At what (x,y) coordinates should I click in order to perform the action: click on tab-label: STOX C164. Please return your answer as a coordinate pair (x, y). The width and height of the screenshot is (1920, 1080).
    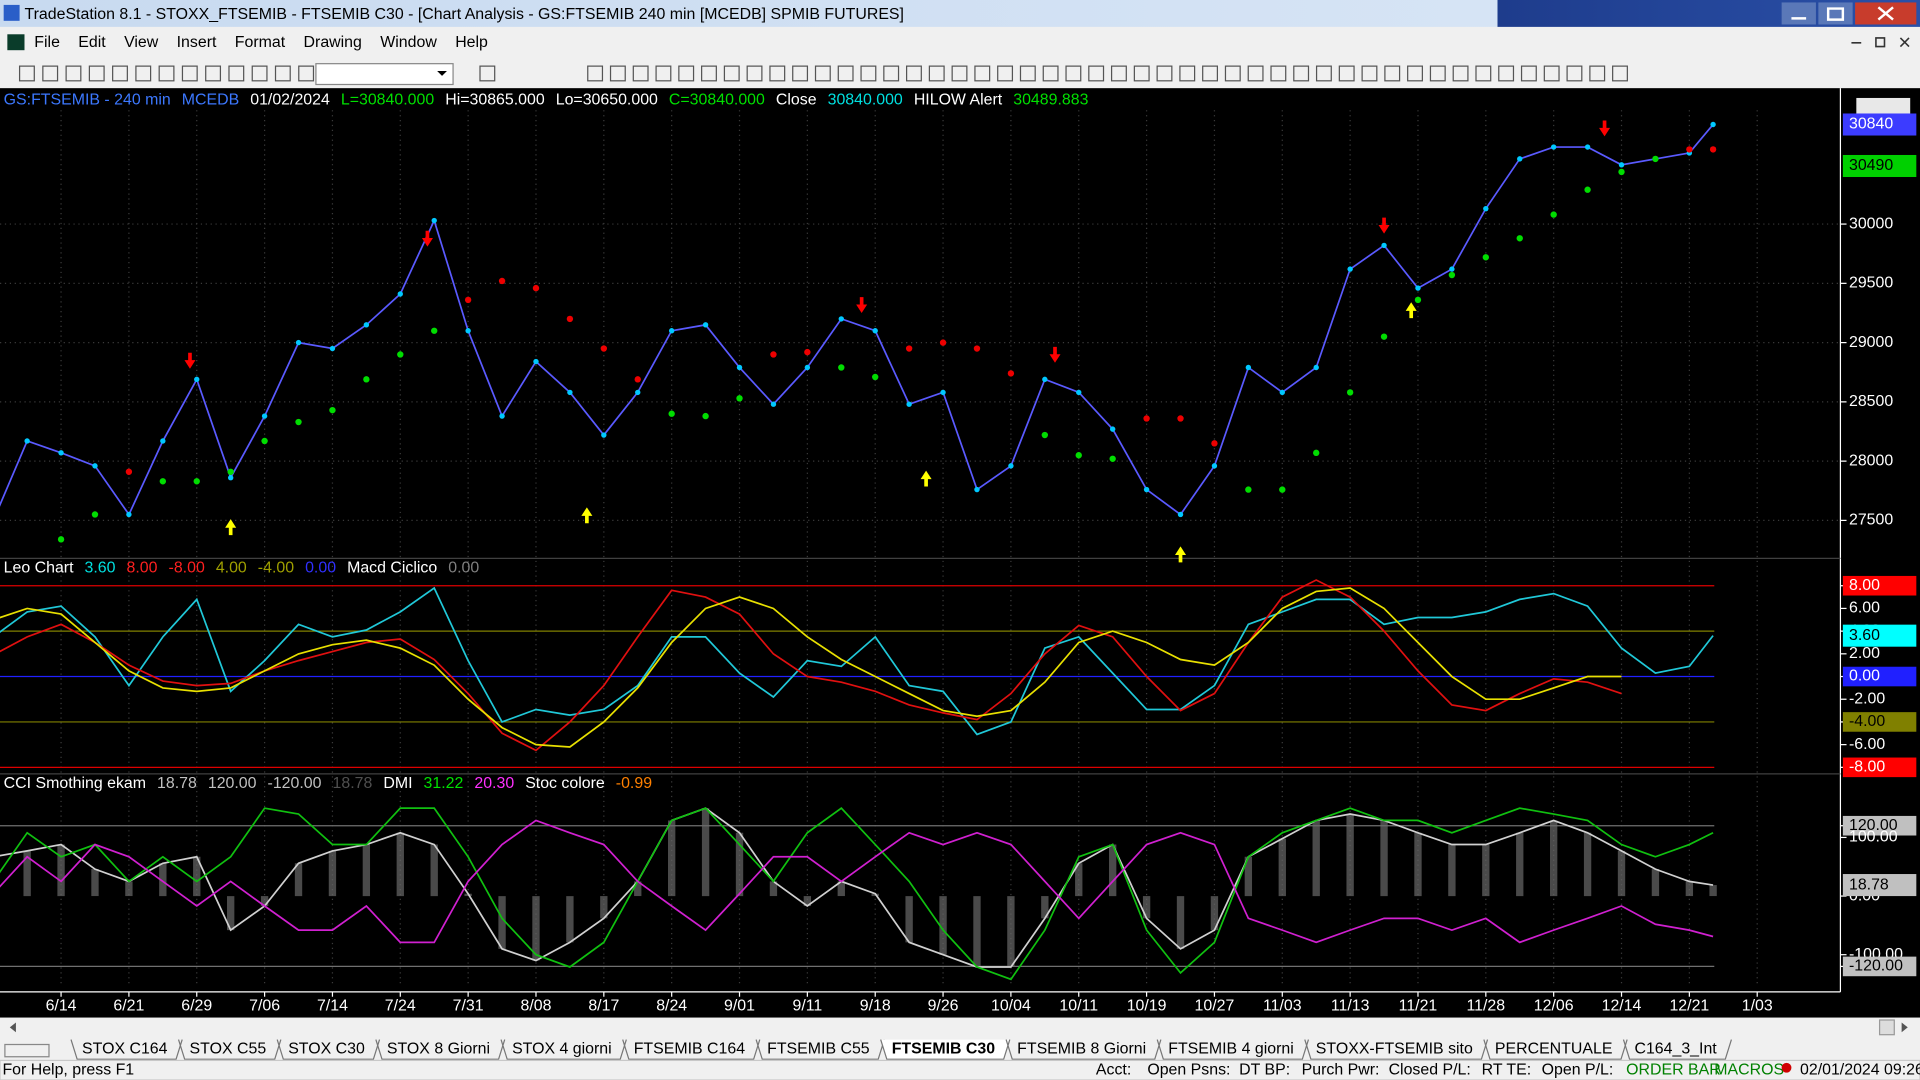
    Looking at the image, I should click on (125, 1049).